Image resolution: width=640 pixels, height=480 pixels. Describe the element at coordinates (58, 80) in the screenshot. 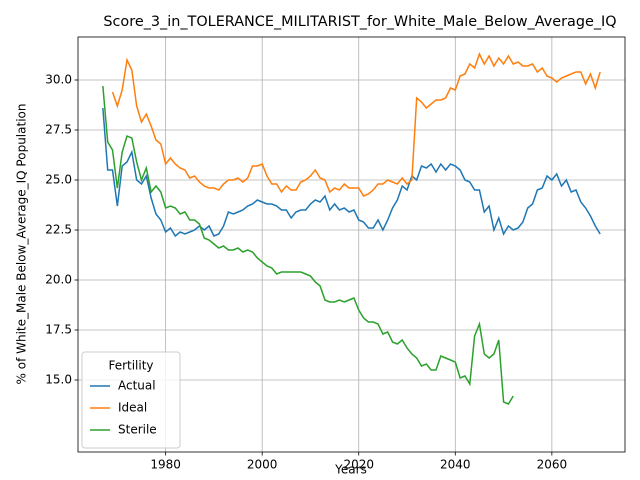

I see `y-tick-label: 30.0` at that location.